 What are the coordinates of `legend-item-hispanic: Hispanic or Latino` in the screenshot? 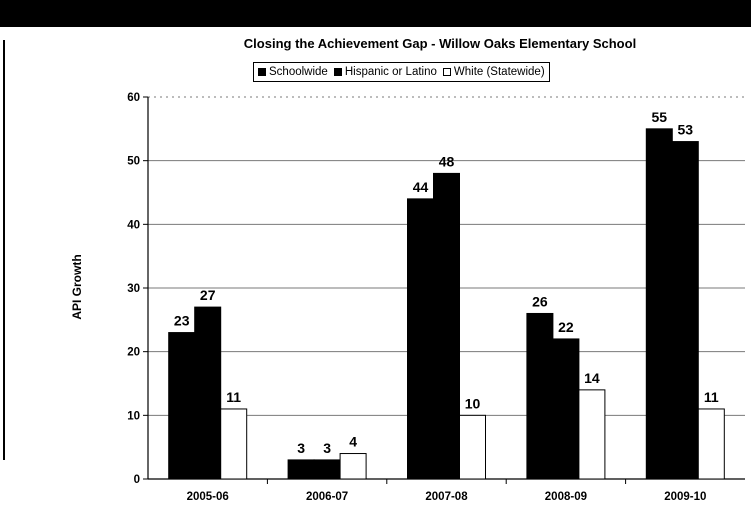 It's located at (385, 72).